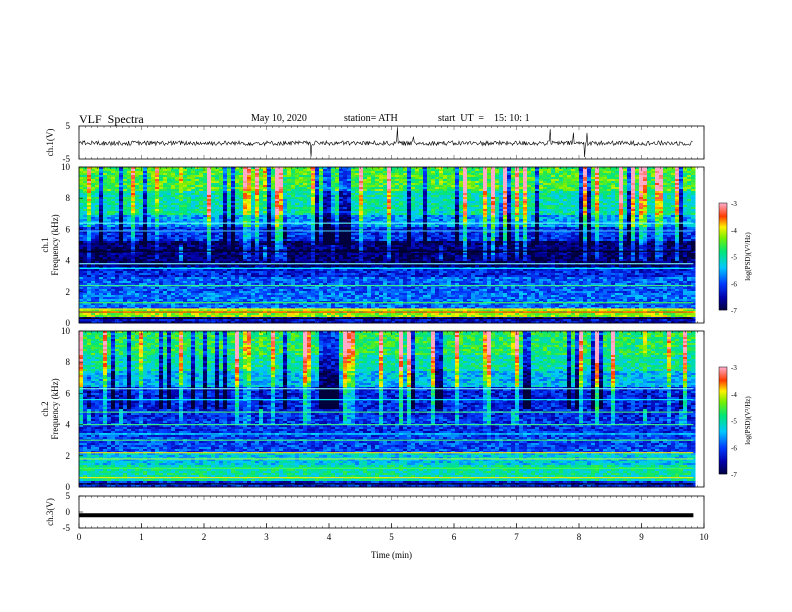  I want to click on ch3-ytick-label: 0, so click(68, 512).